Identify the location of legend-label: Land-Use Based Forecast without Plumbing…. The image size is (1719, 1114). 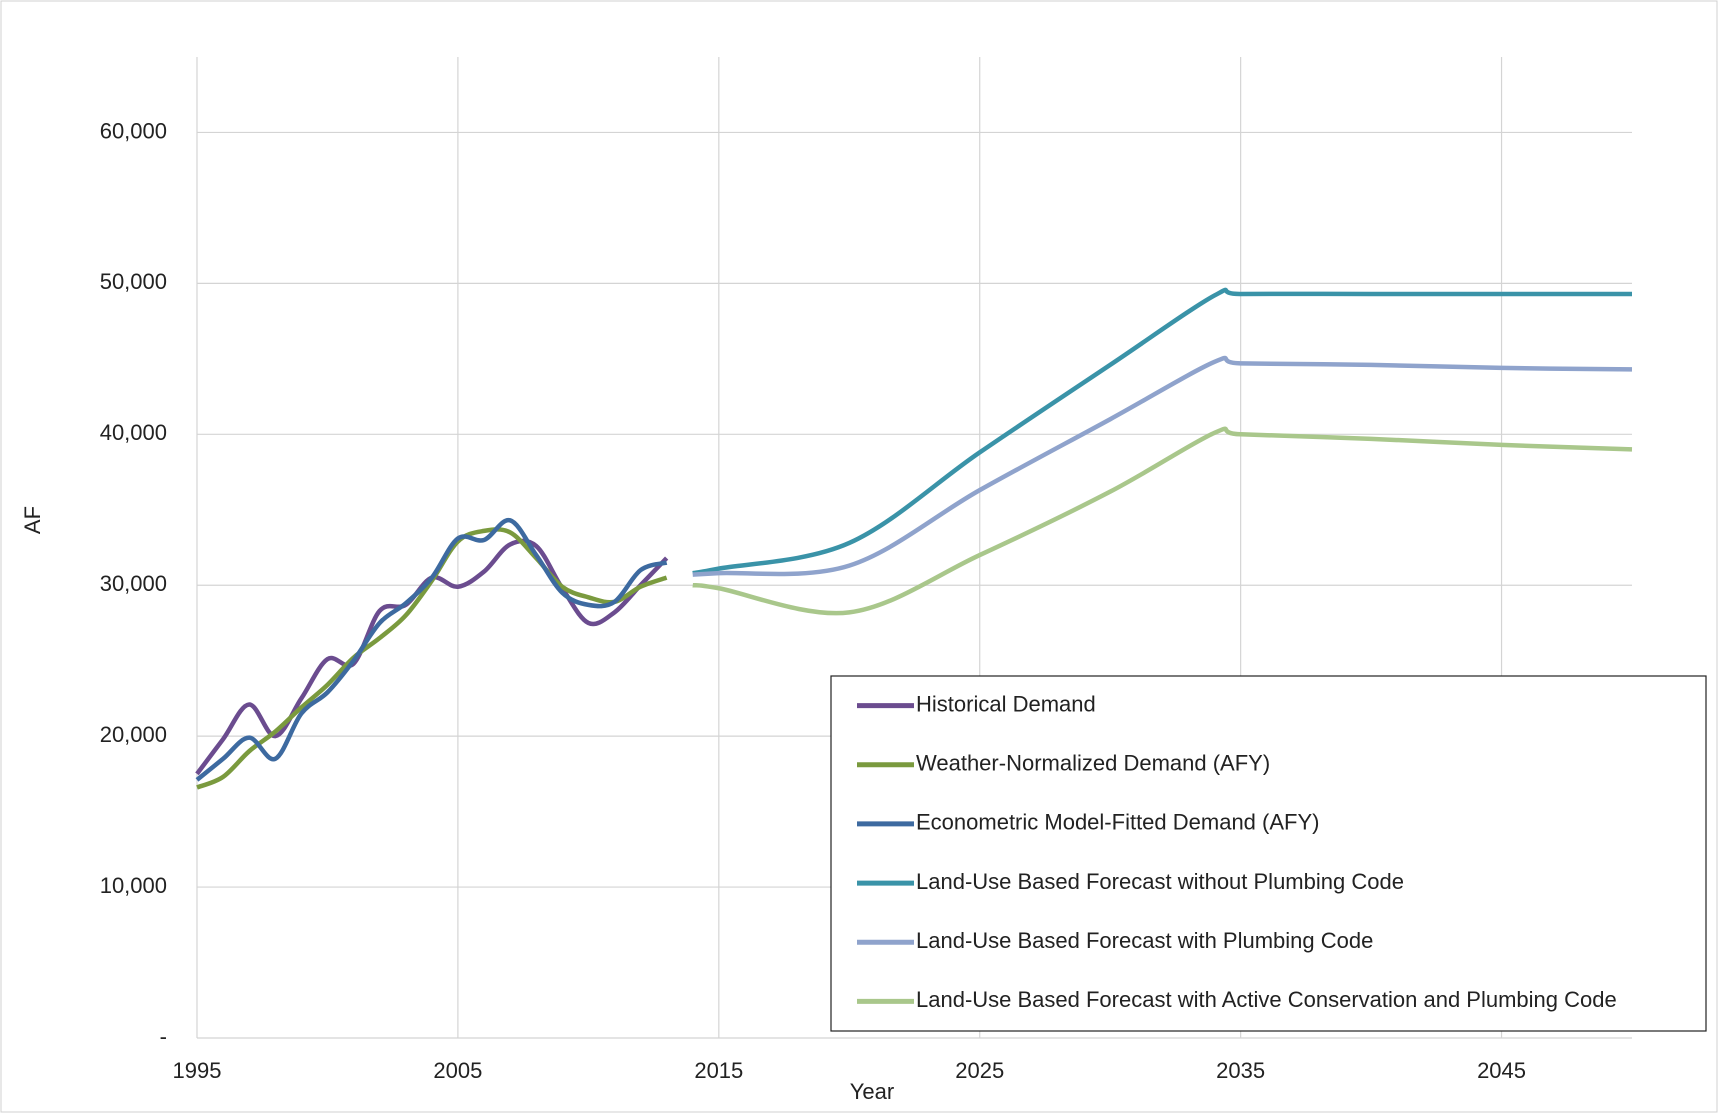
(1160, 881).